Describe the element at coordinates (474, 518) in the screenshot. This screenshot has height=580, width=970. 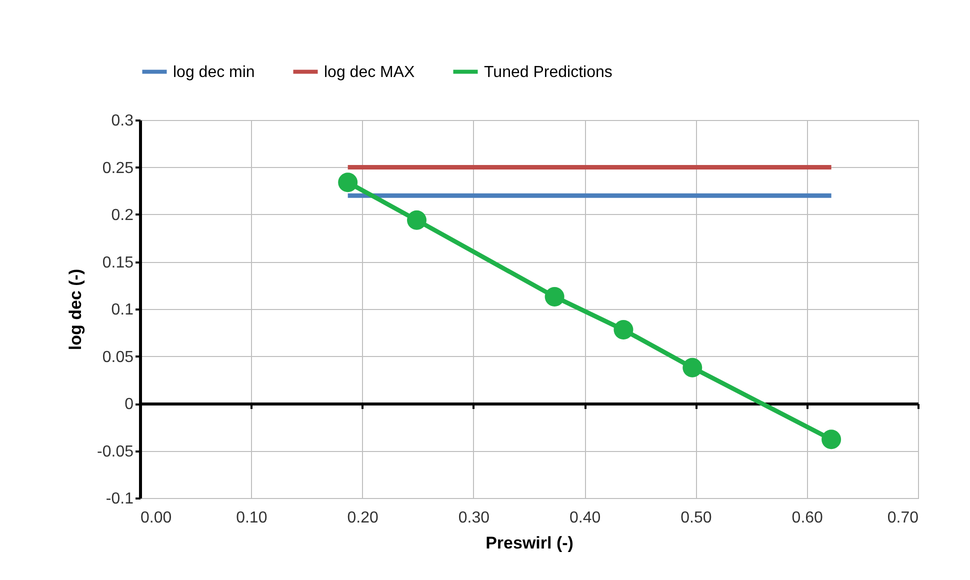
I see `x-tick-label: 0.30` at that location.